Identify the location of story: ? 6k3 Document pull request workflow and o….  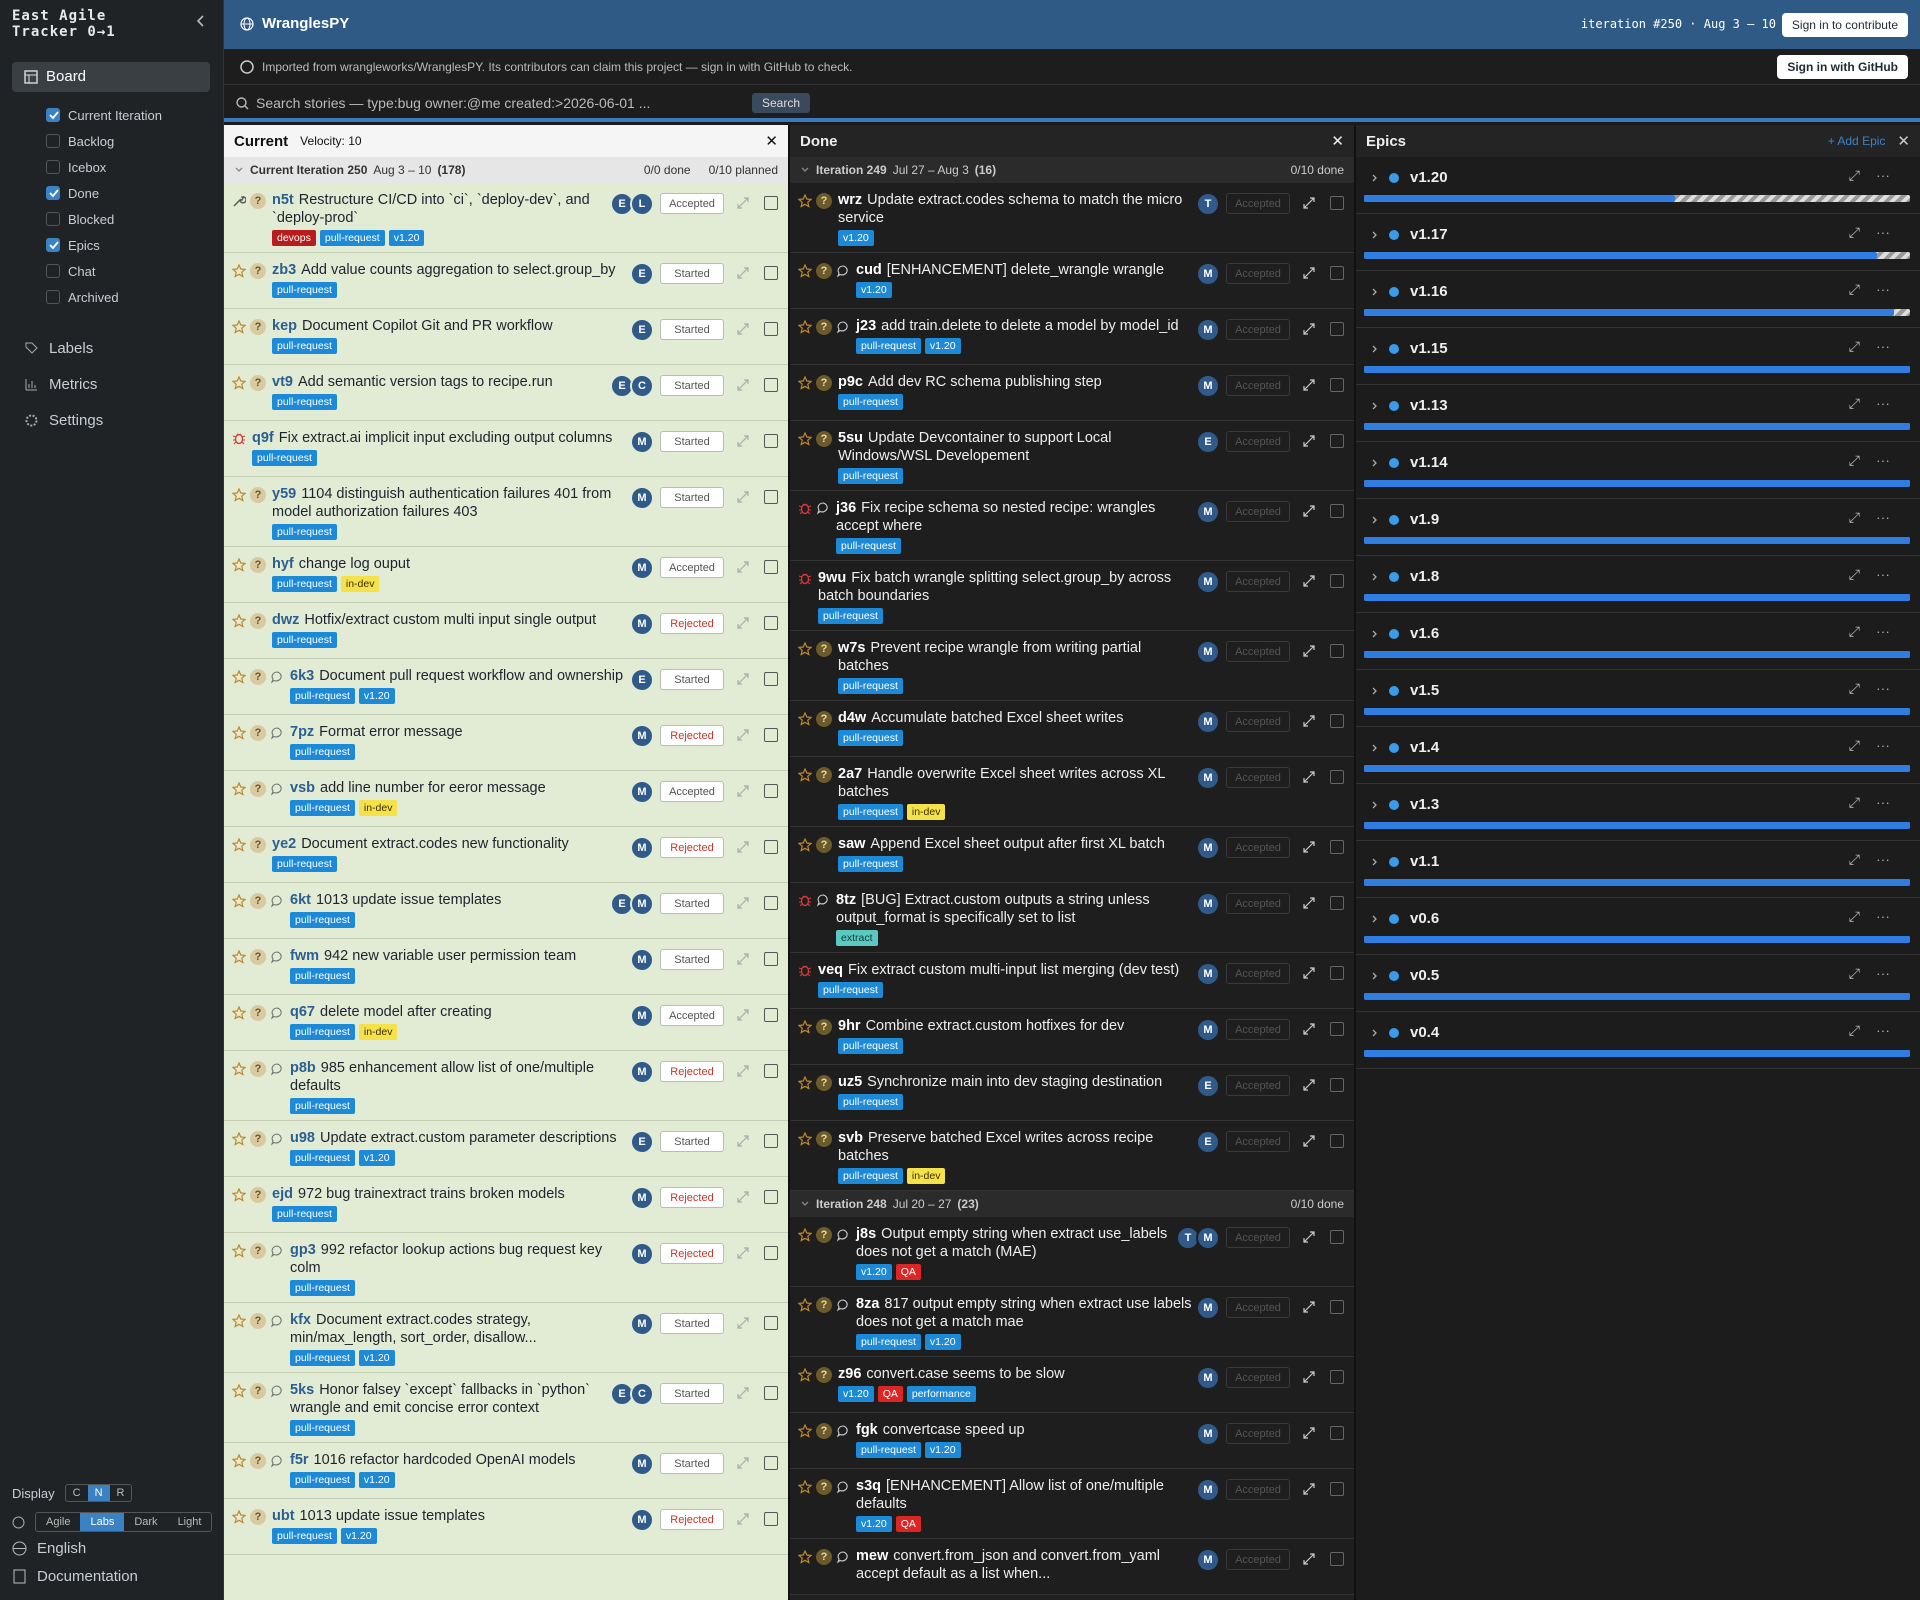
(506, 687).